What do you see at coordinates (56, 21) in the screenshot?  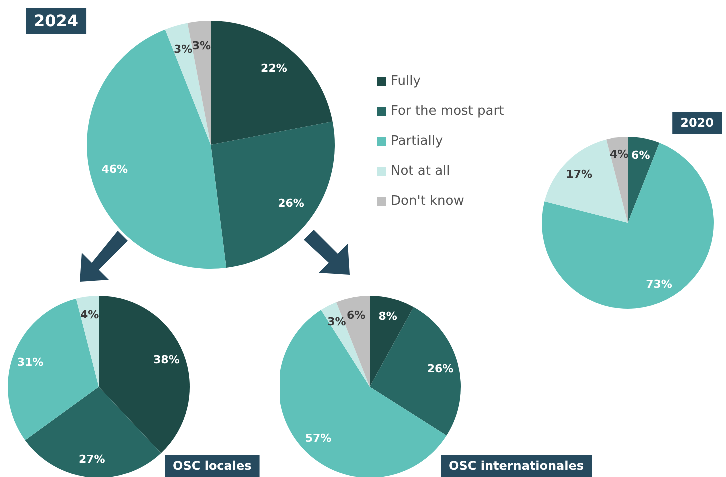 I see `chart-title: 2024` at bounding box center [56, 21].